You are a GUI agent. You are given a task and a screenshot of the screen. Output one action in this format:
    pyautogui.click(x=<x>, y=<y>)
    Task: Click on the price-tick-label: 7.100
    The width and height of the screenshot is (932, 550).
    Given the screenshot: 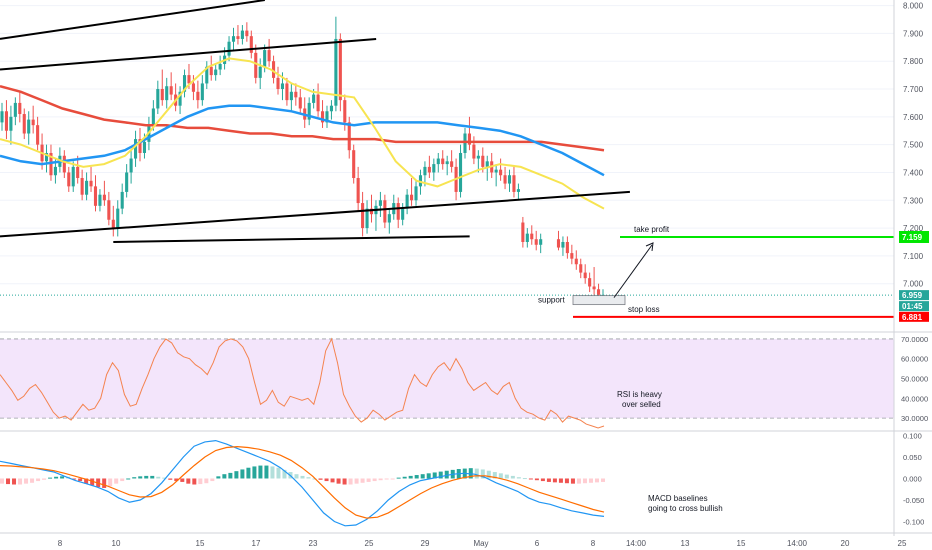 What is the action you would take?
    pyautogui.click(x=913, y=256)
    